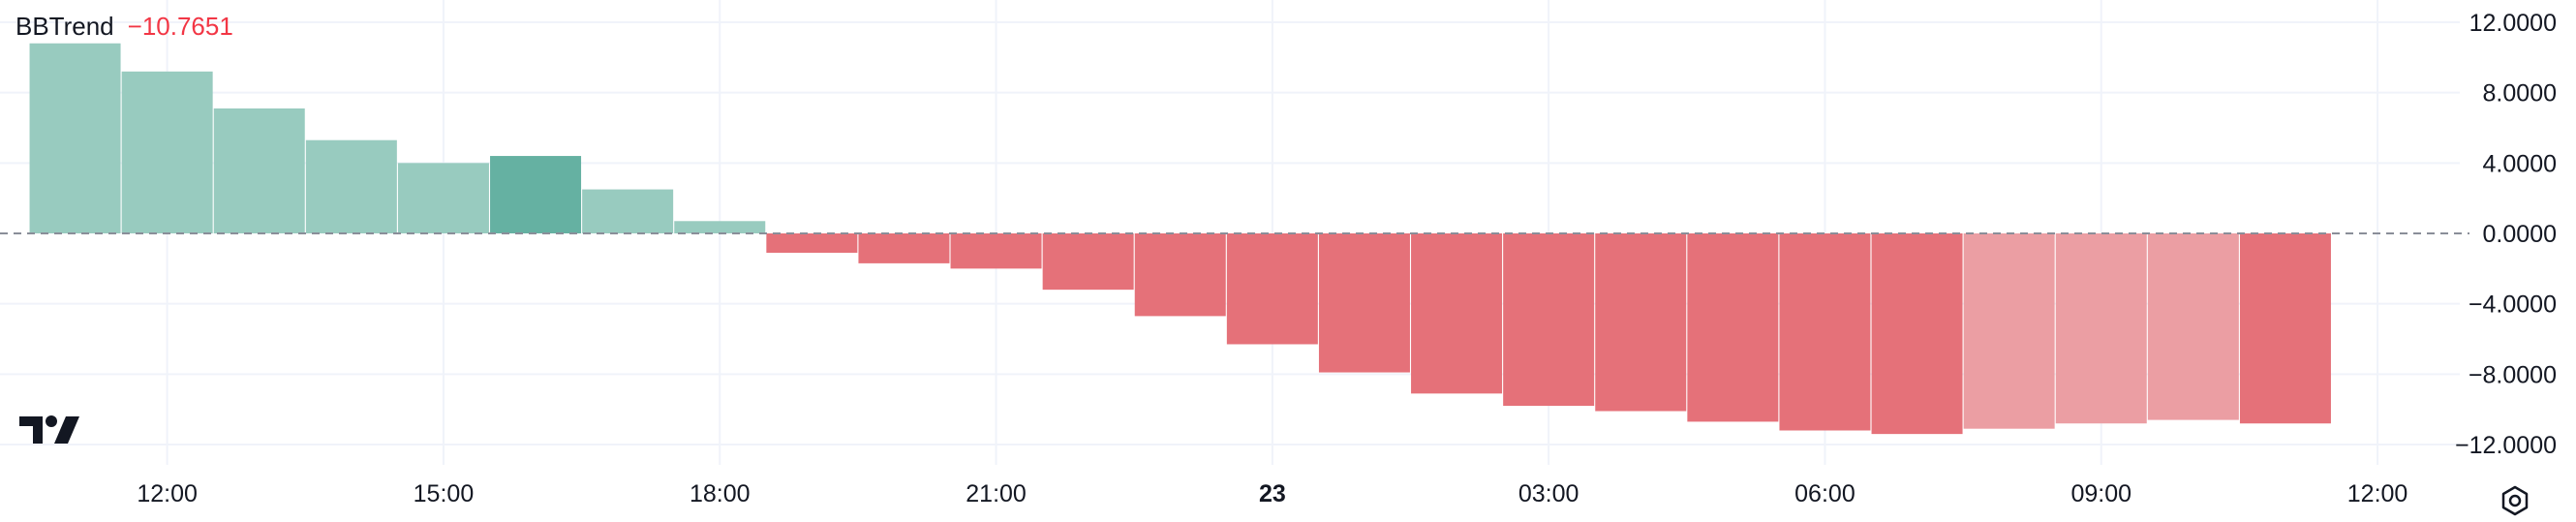 Image resolution: width=2576 pixels, height=522 pixels. What do you see at coordinates (50, 434) in the screenshot?
I see `tradingview-logo-icon` at bounding box center [50, 434].